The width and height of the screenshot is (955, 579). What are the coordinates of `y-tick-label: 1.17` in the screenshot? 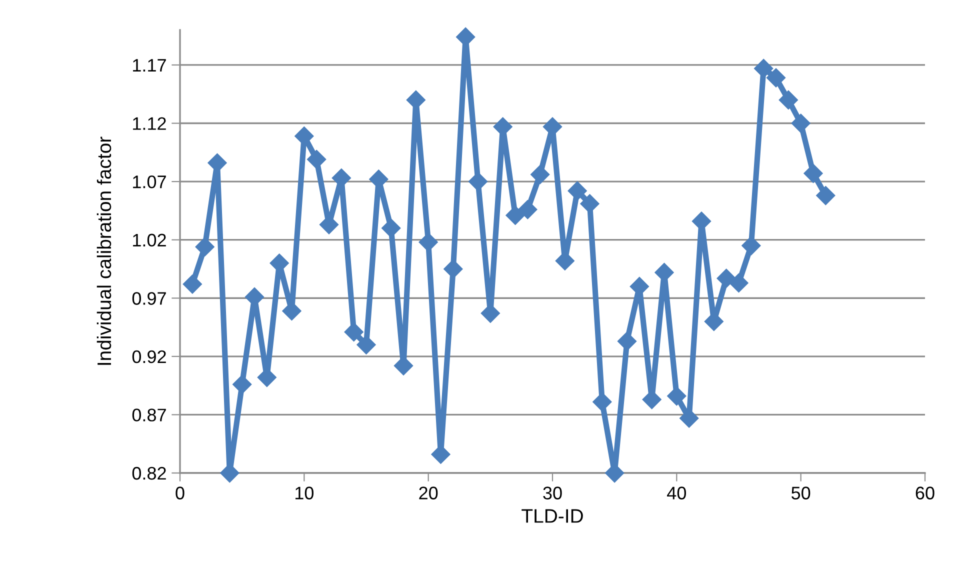 It's located at (149, 65).